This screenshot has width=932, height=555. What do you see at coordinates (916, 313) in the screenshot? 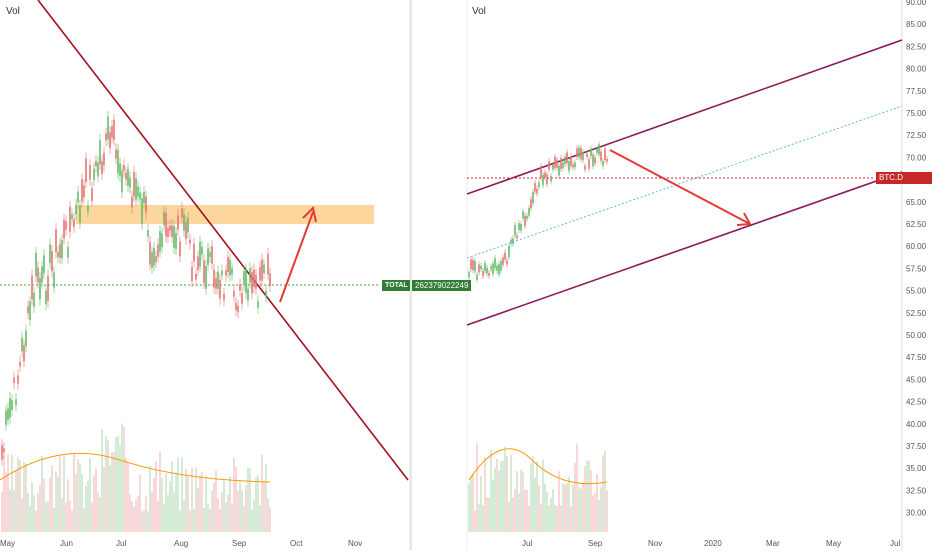
I see `percent-tick-label: 52.50` at bounding box center [916, 313].